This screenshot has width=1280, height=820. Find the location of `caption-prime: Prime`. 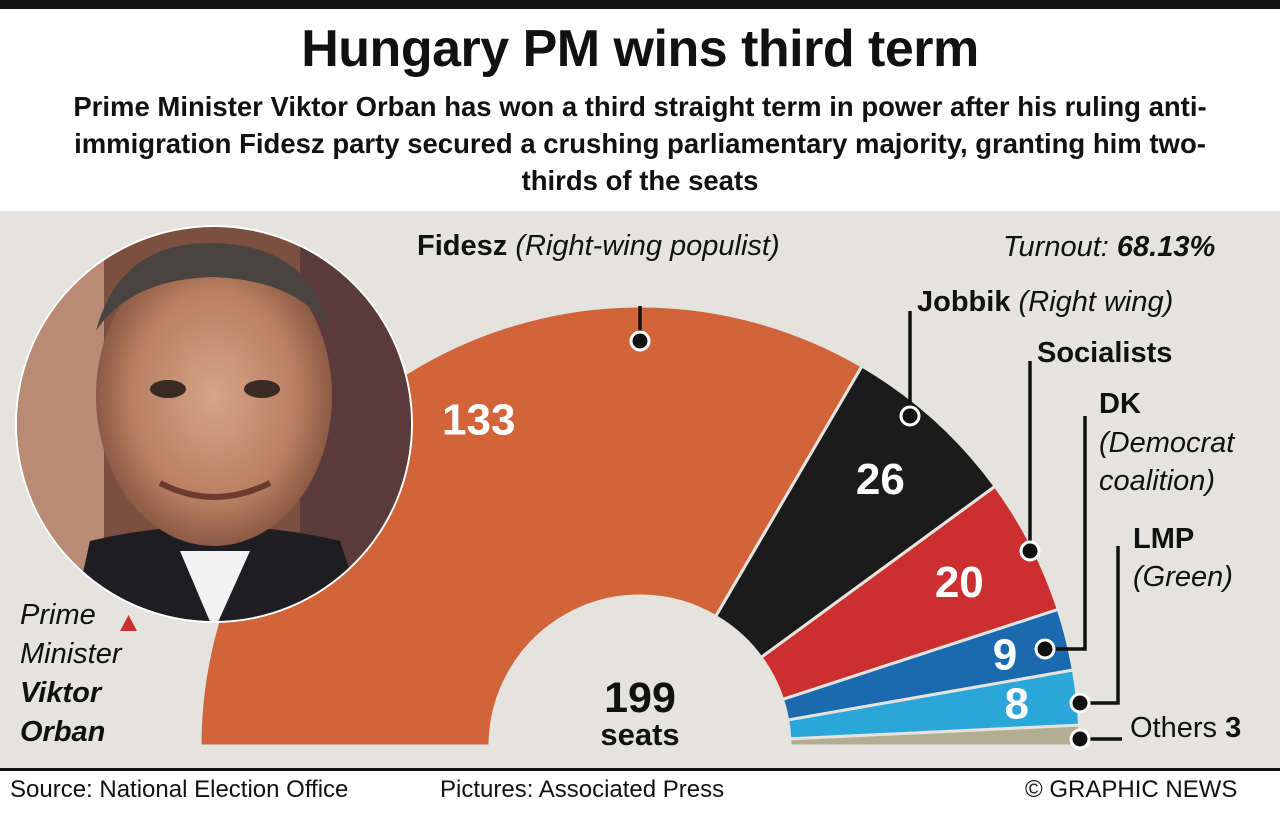

caption-prime: Prime is located at coordinates (58, 615).